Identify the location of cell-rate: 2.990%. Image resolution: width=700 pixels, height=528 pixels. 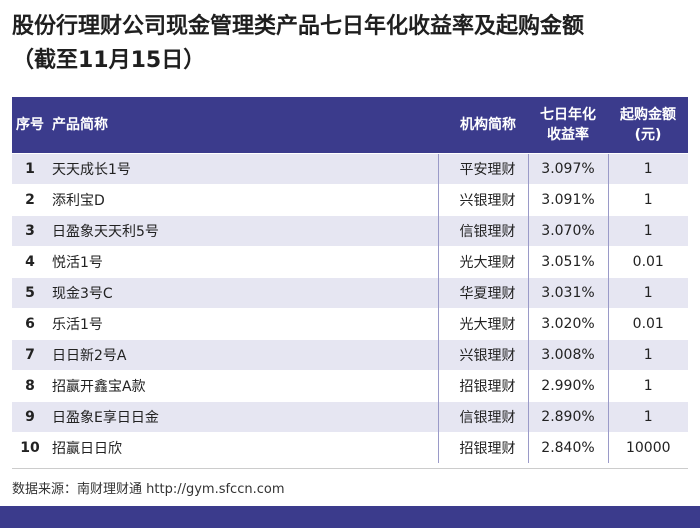
(567, 386).